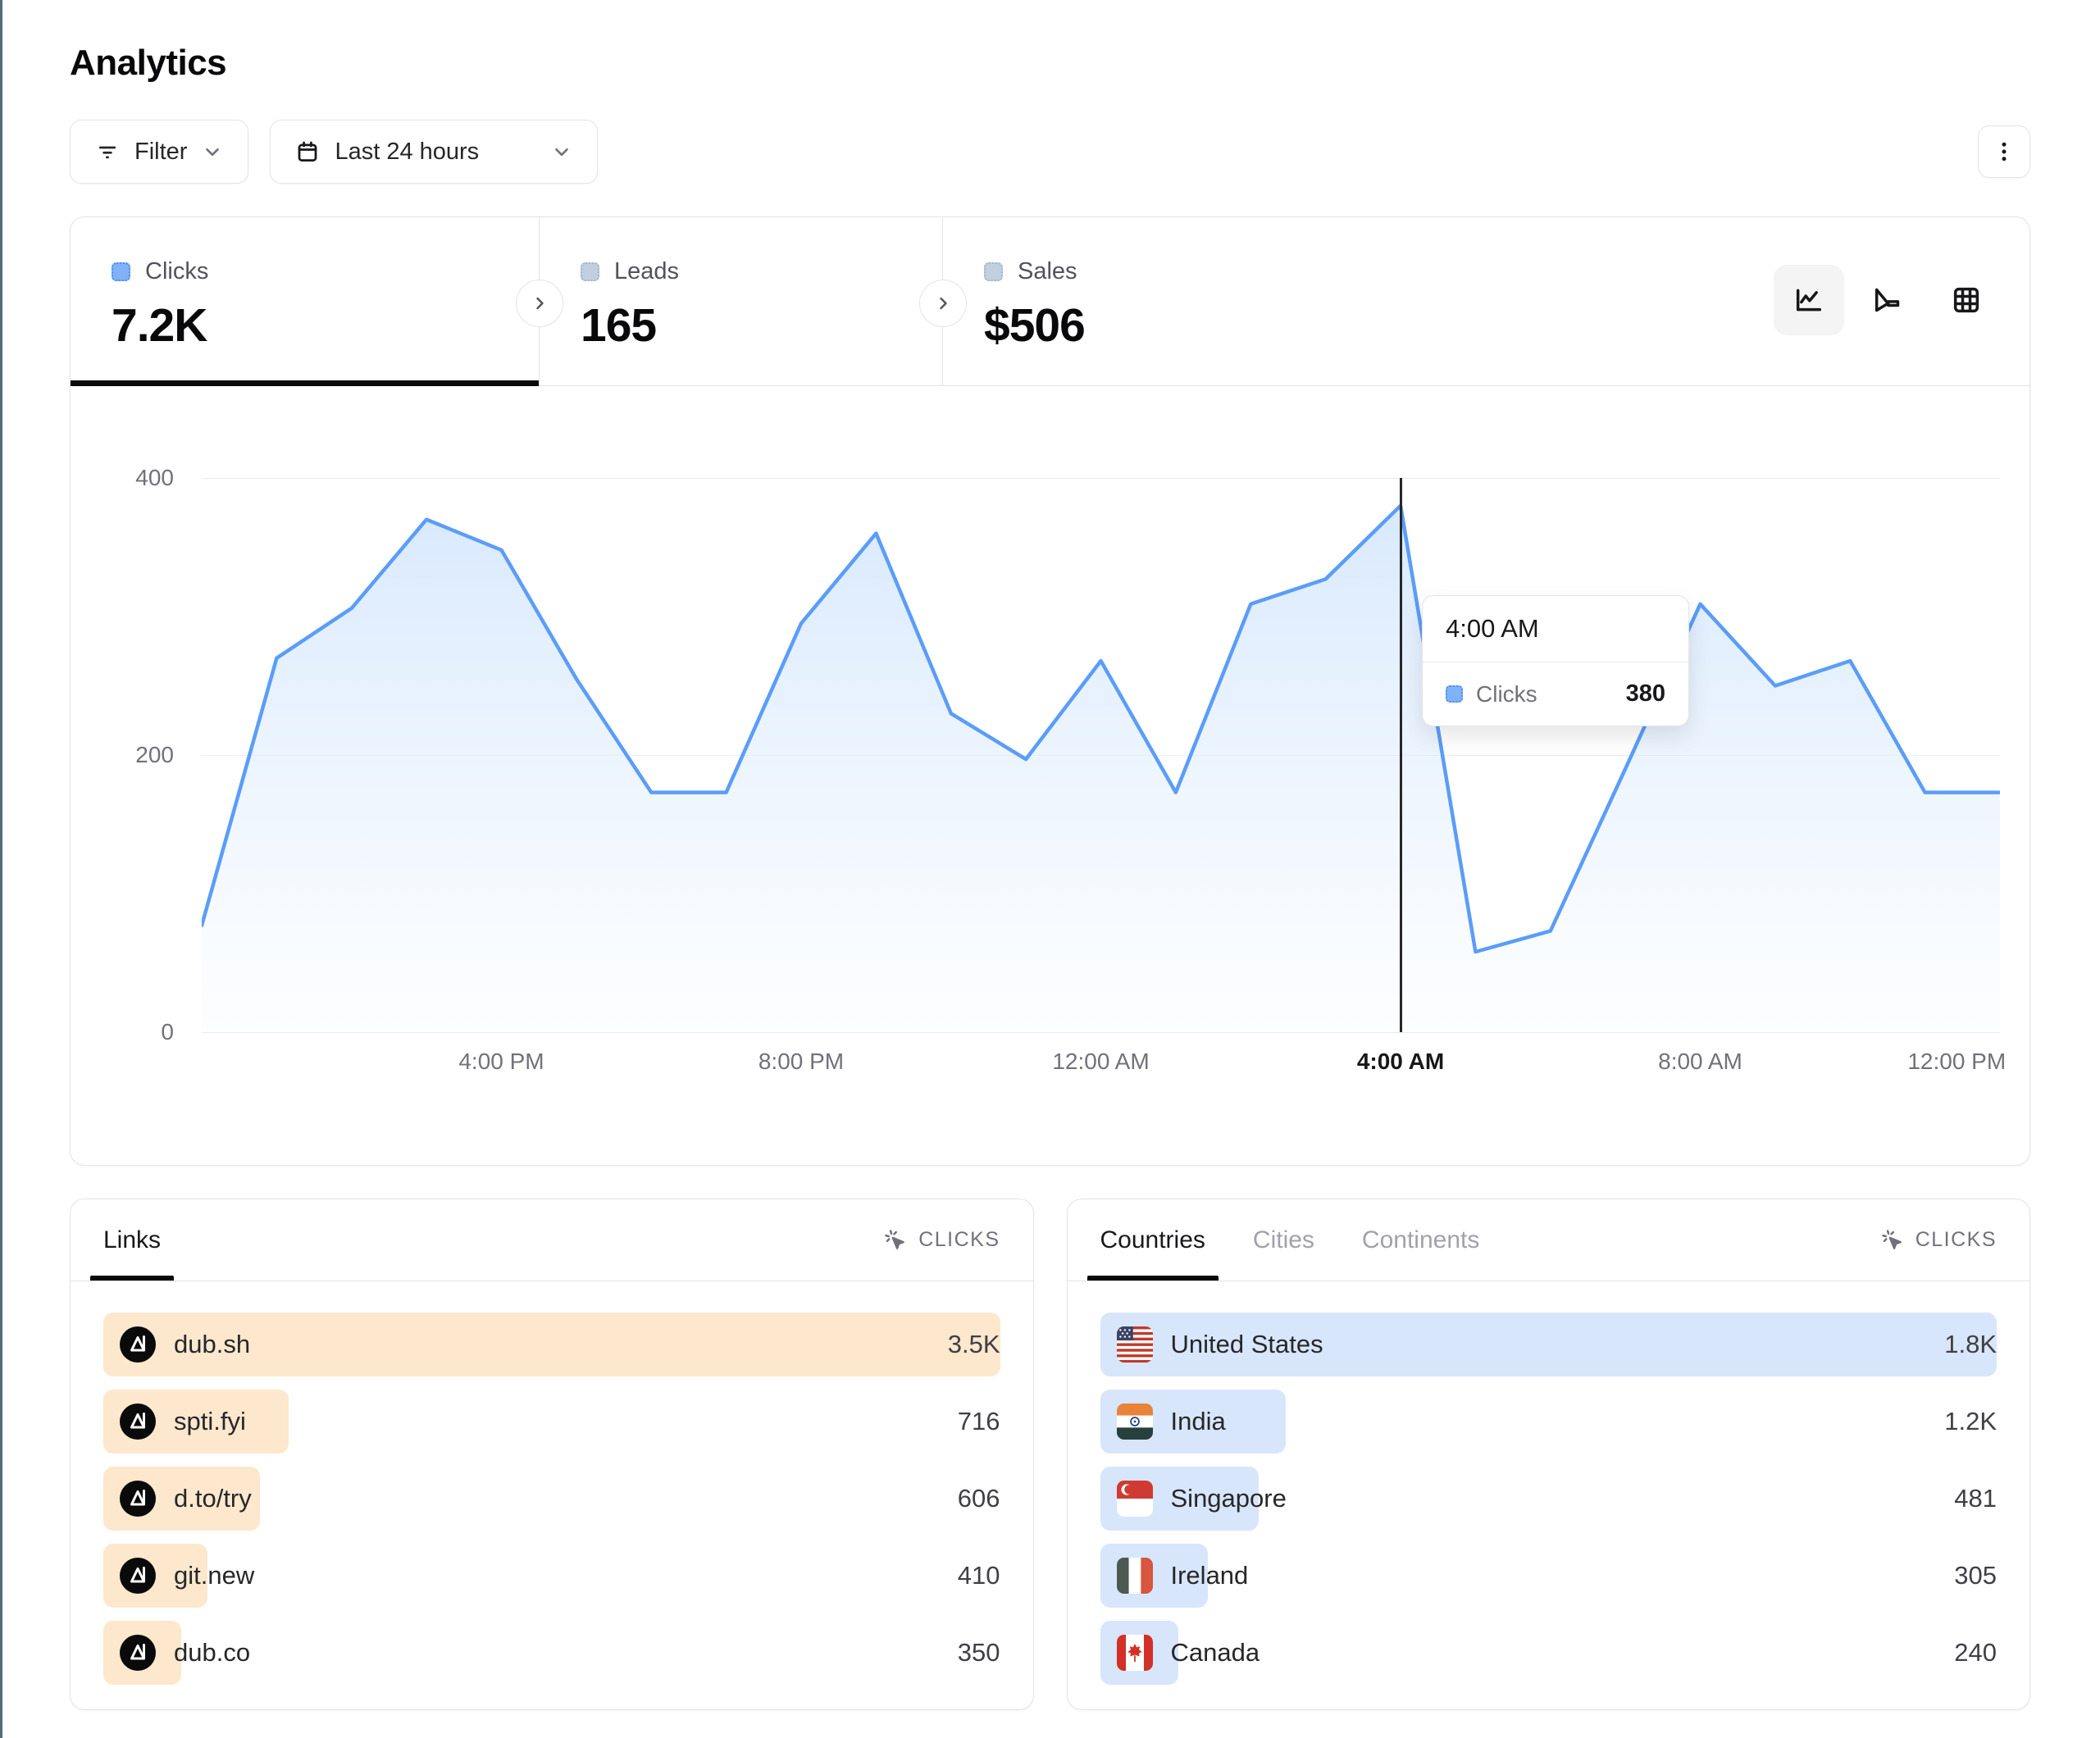 This screenshot has height=1738, width=2100. What do you see at coordinates (801, 1061) in the screenshot?
I see `x-tick-label: 8:00 PM` at bounding box center [801, 1061].